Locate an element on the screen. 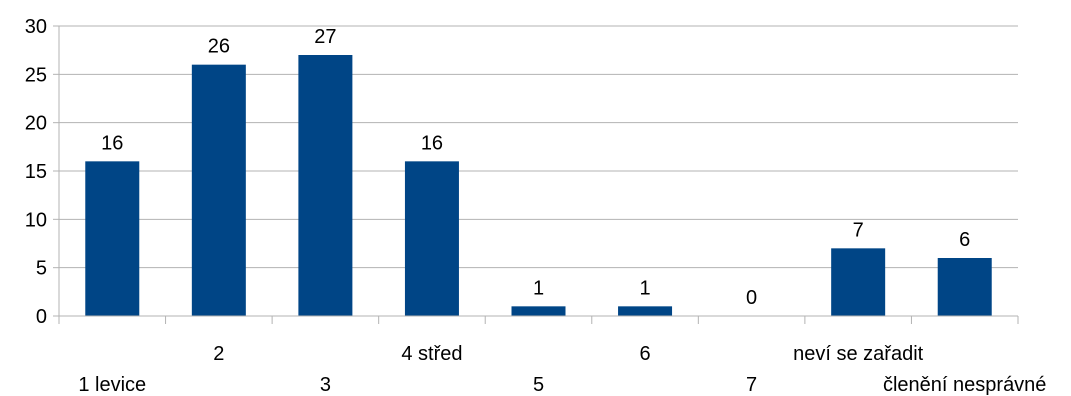 This screenshot has height=396, width=1071. x-category-label: 2 is located at coordinates (218, 354).